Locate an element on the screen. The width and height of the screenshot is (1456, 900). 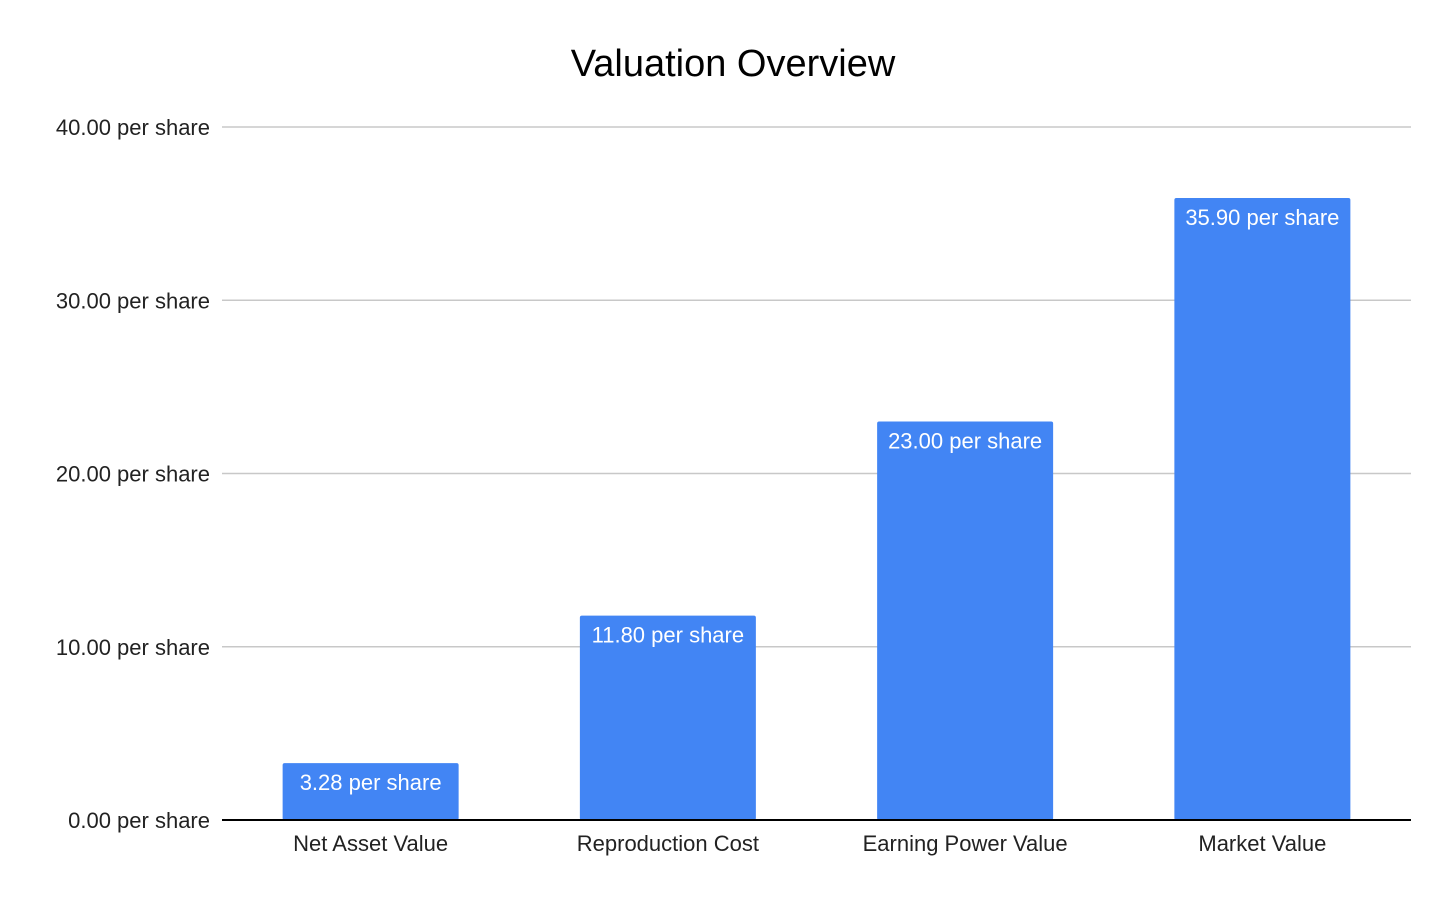
x-tick-label: Net Asset Value is located at coordinates (370, 843).